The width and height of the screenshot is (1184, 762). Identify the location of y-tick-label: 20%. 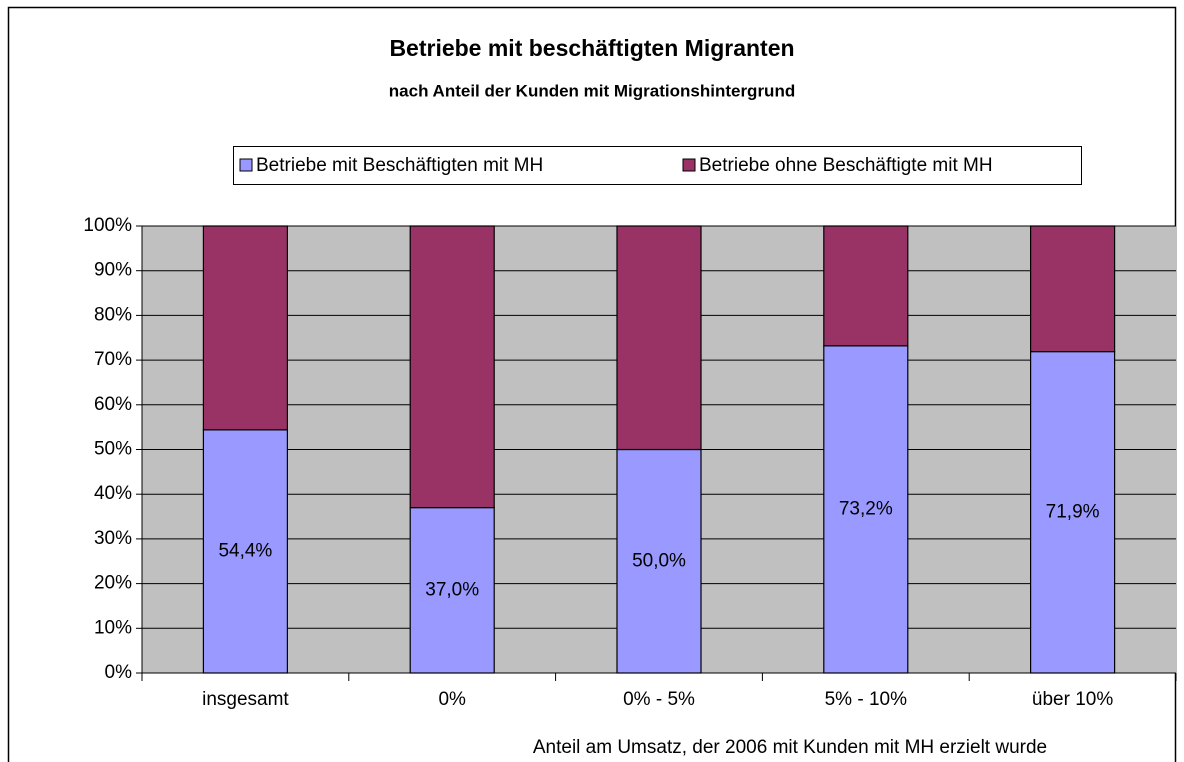
(113, 583).